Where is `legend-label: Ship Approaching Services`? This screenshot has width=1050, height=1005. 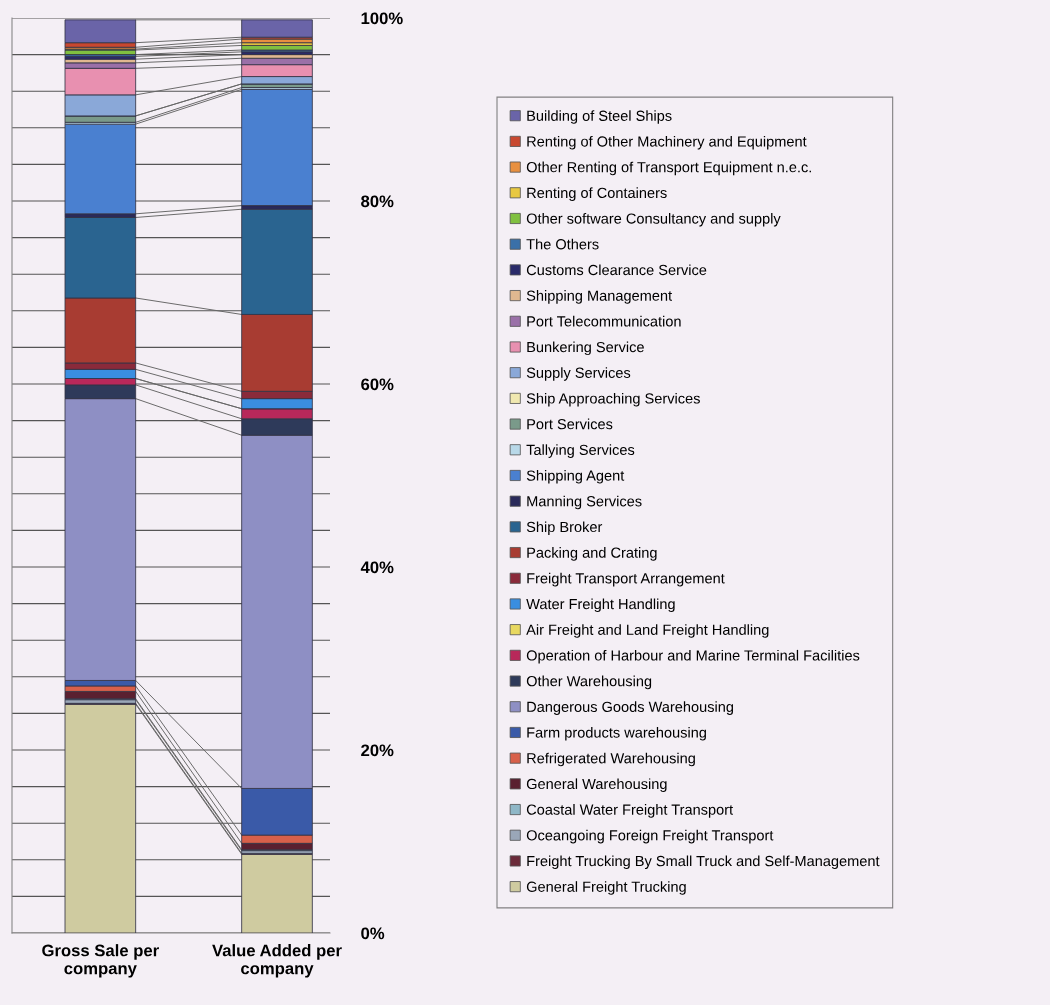 legend-label: Ship Approaching Services is located at coordinates (613, 399).